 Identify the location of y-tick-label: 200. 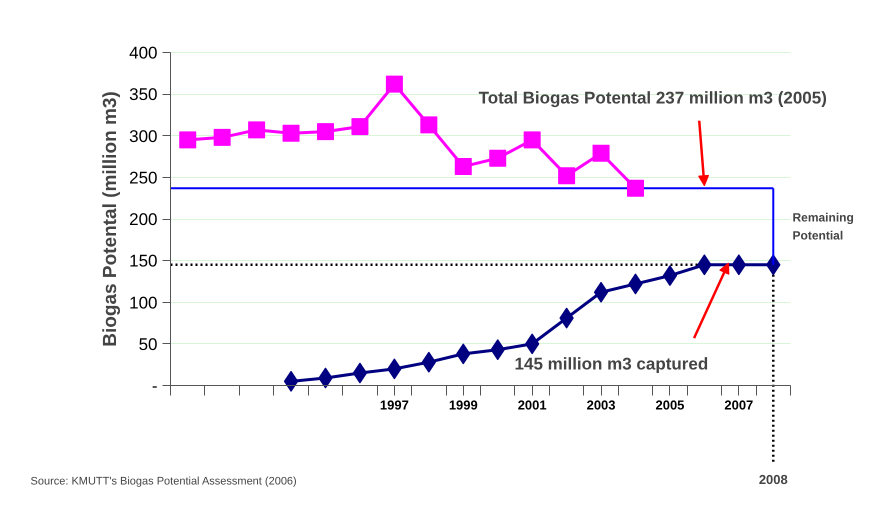
(143, 219).